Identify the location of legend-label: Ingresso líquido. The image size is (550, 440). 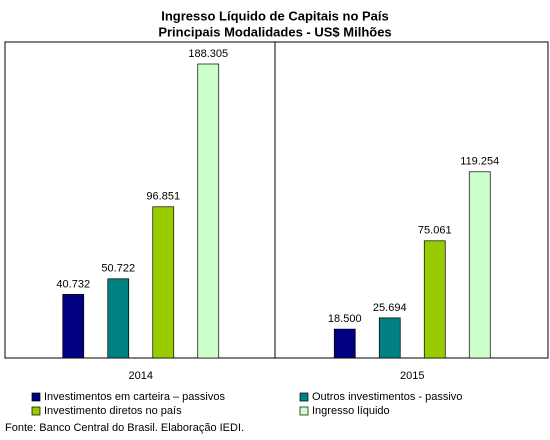
(351, 411).